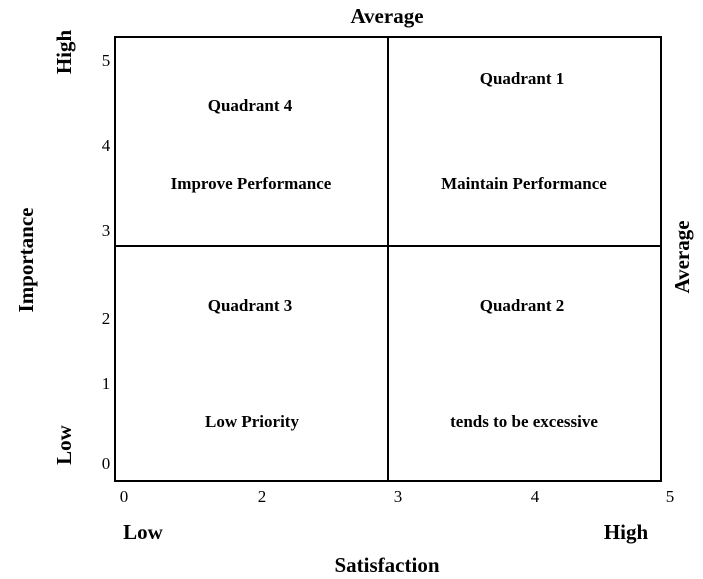  Describe the element at coordinates (64, 444) in the screenshot. I see `y-axis-low: Low` at that location.